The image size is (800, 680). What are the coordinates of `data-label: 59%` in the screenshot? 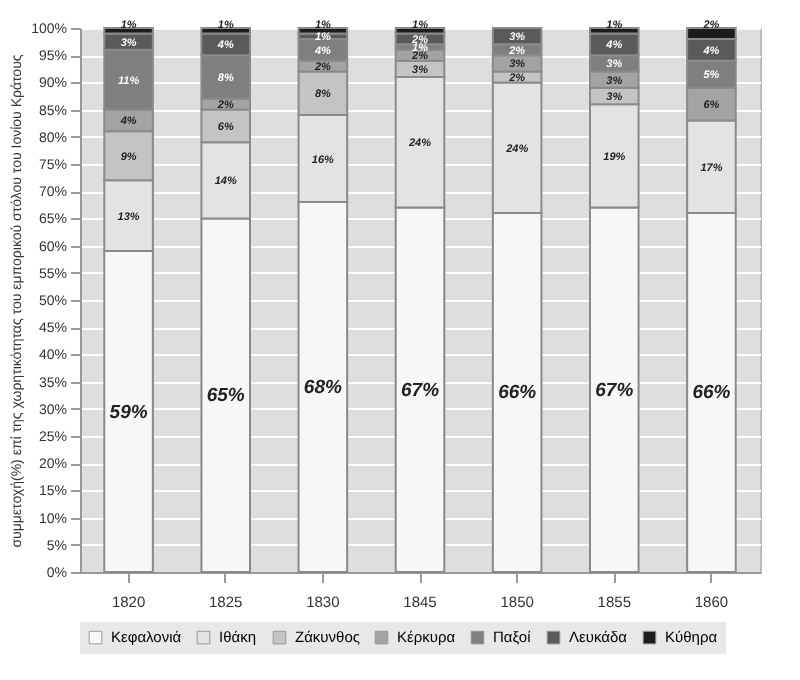 It's located at (129, 412).